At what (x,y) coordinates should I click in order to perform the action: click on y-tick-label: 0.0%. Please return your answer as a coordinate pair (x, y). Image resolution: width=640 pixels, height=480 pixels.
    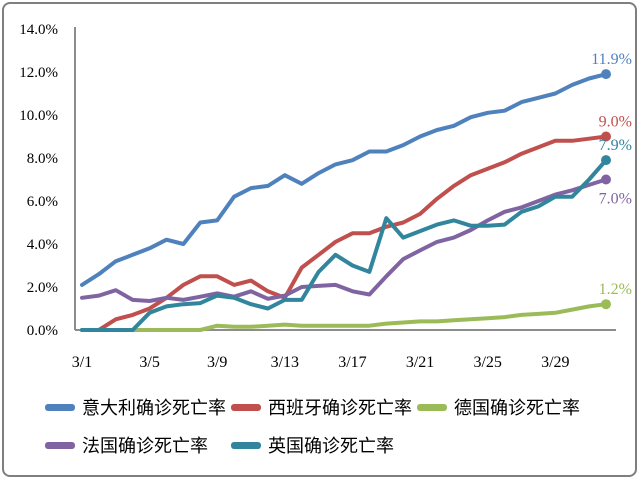
    Looking at the image, I should click on (42, 331).